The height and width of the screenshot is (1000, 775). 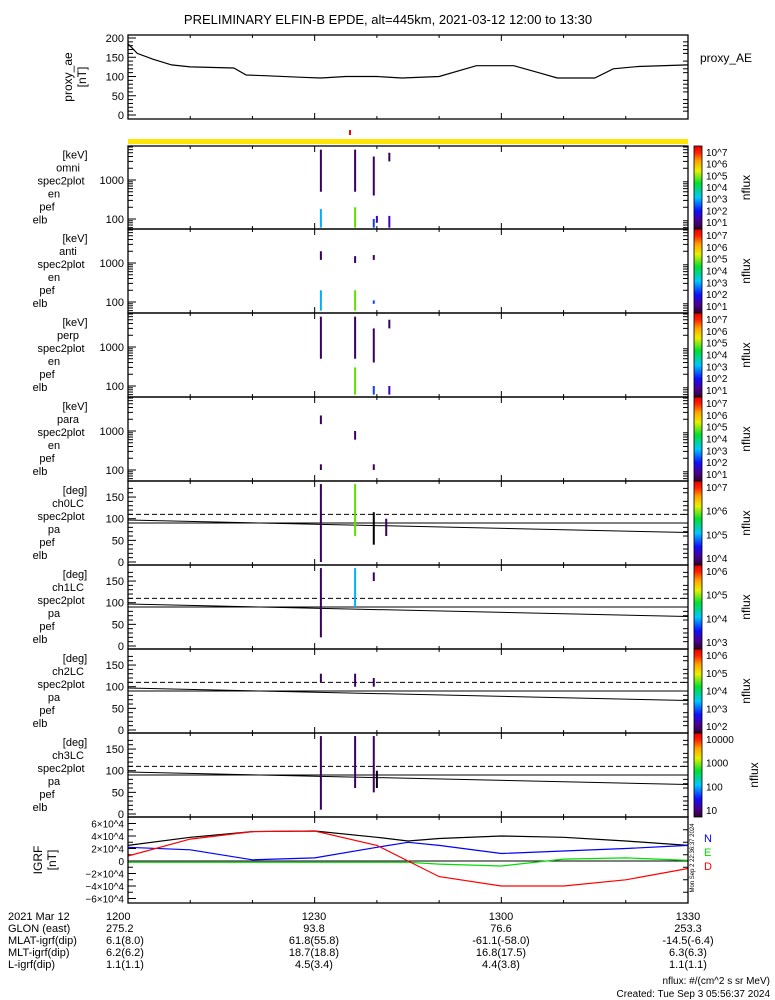 I want to click on y-tick-label: 200, so click(x=115, y=39).